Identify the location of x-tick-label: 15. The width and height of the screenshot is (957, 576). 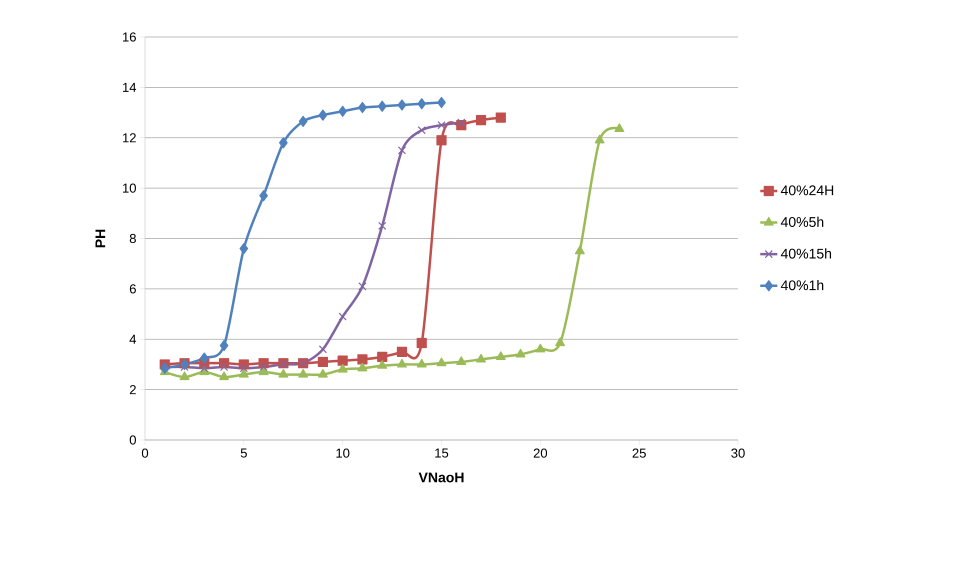
(441, 453).